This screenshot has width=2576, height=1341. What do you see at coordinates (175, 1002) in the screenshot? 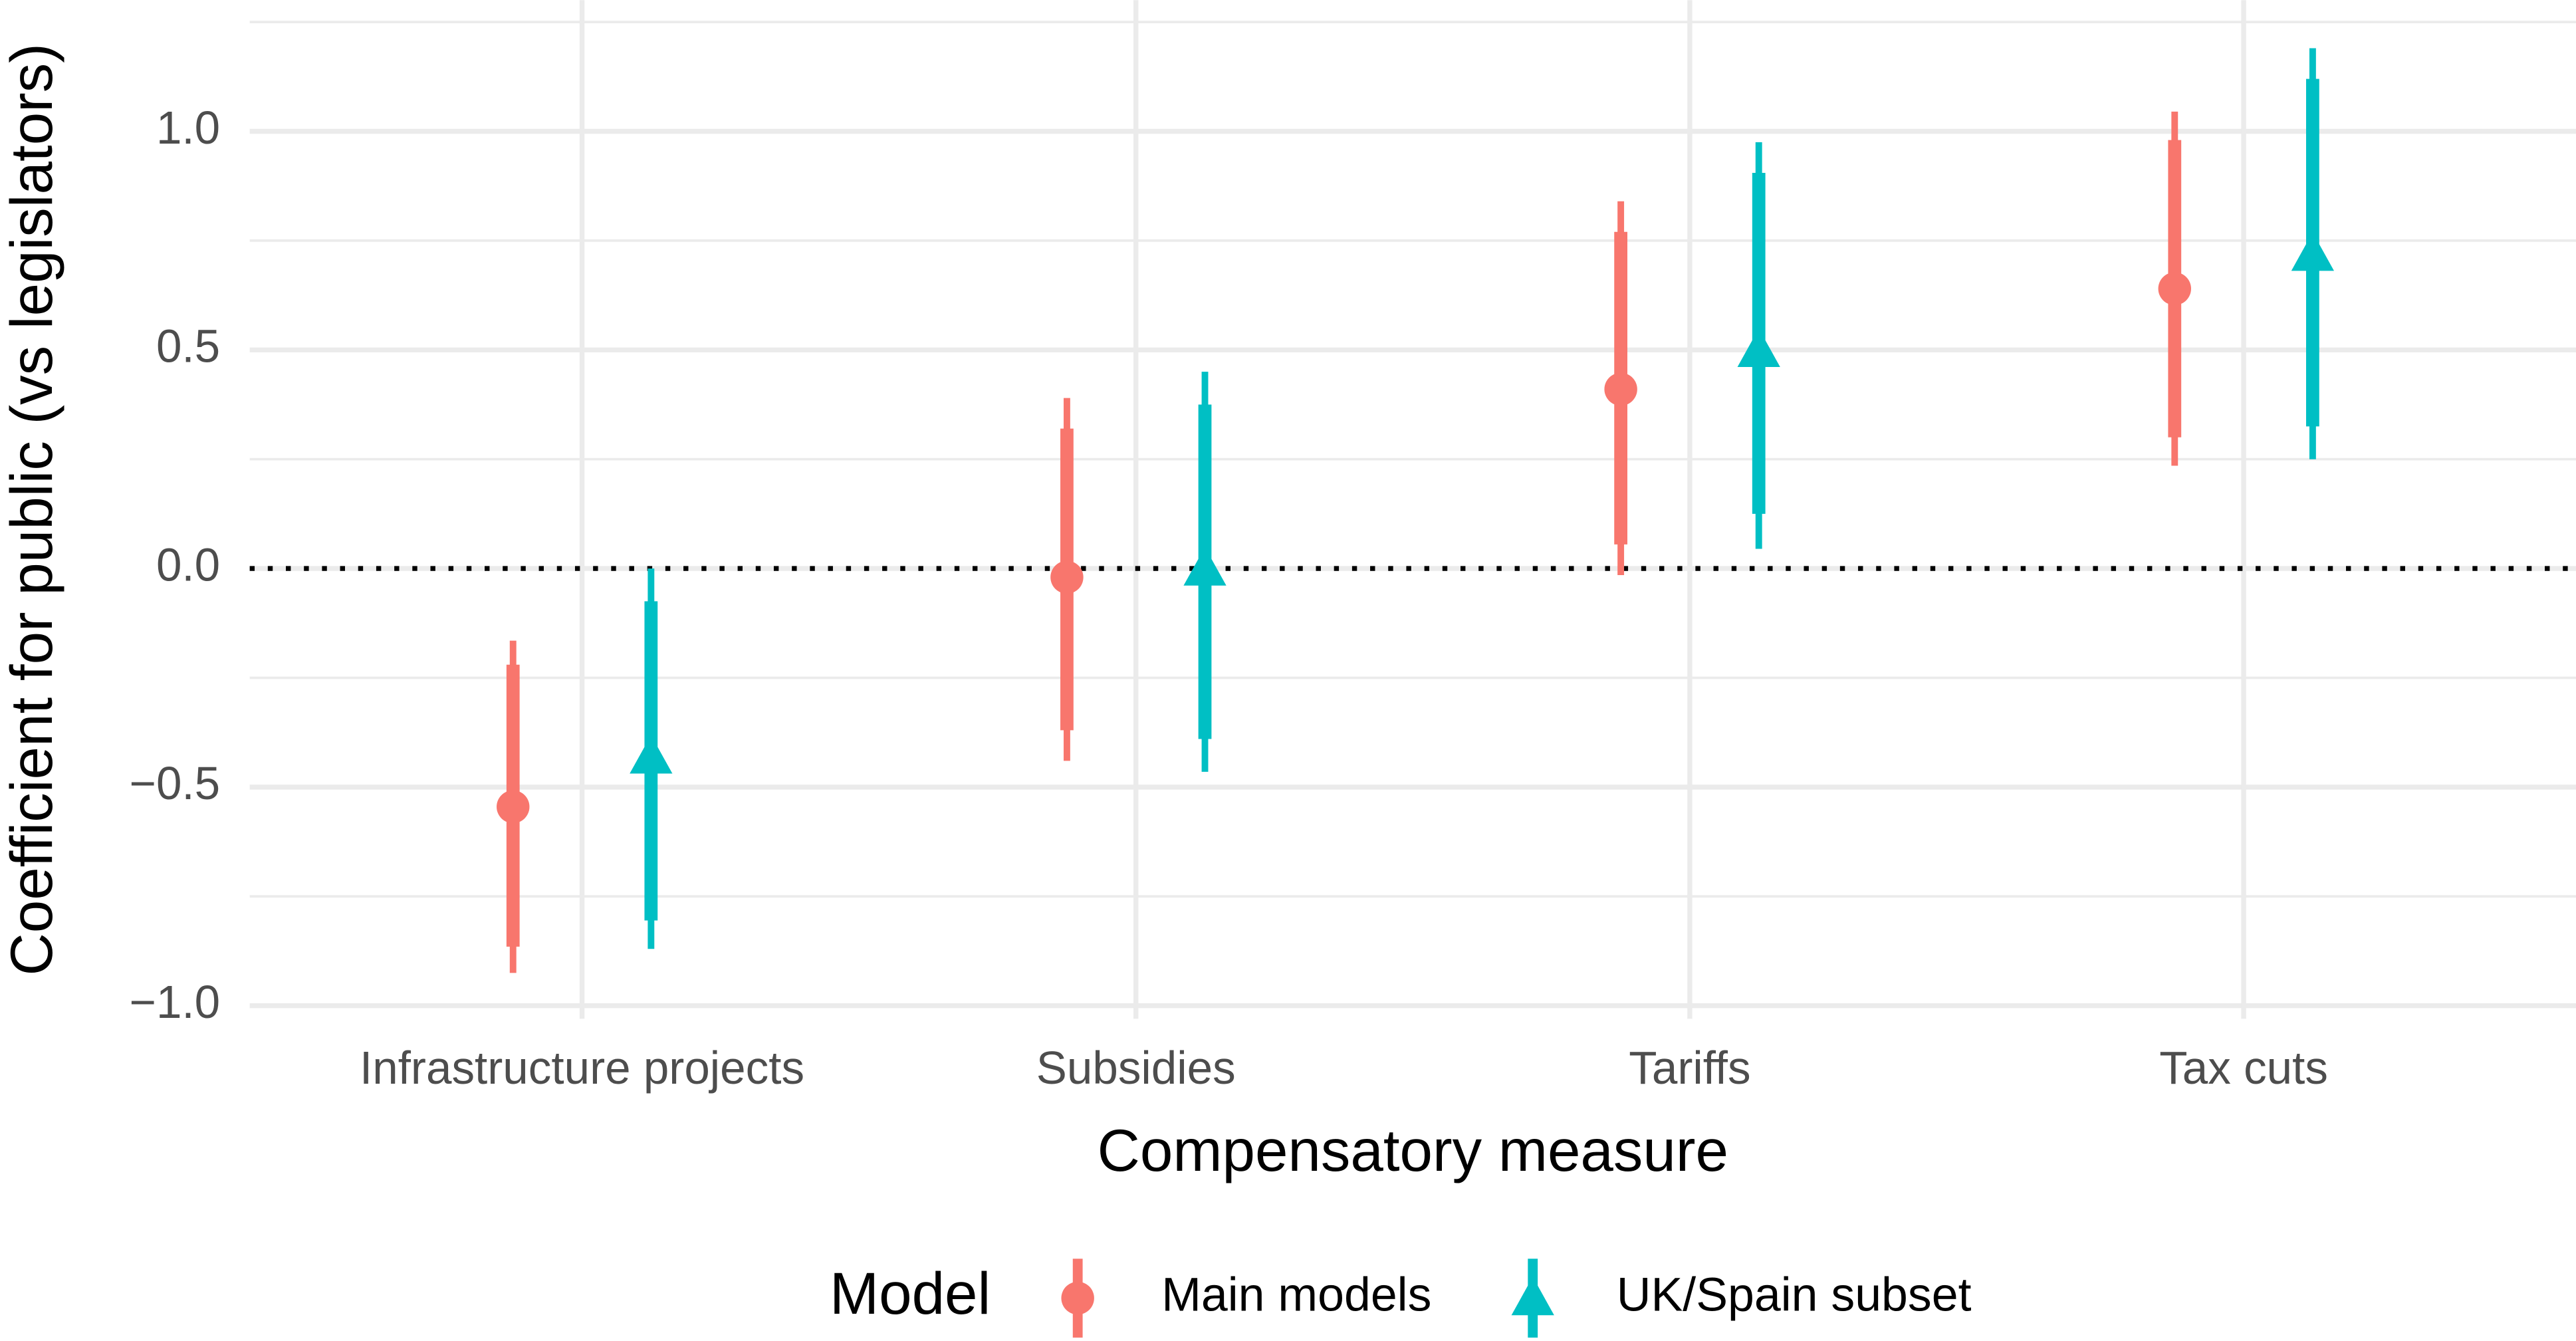
I see `y-tick-label: −1.0` at bounding box center [175, 1002].